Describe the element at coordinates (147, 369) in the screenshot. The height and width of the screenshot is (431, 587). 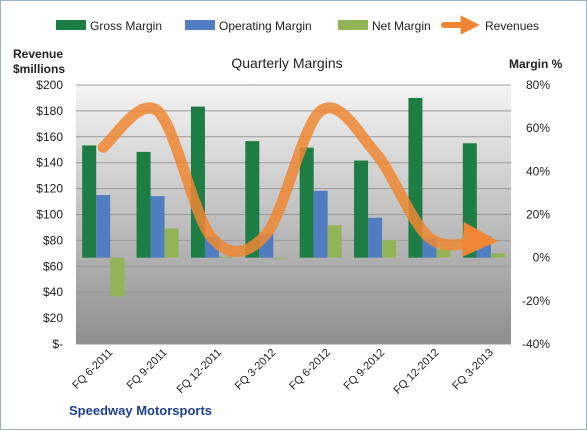
I see `x-tick-label: FQ 9-2011` at that location.